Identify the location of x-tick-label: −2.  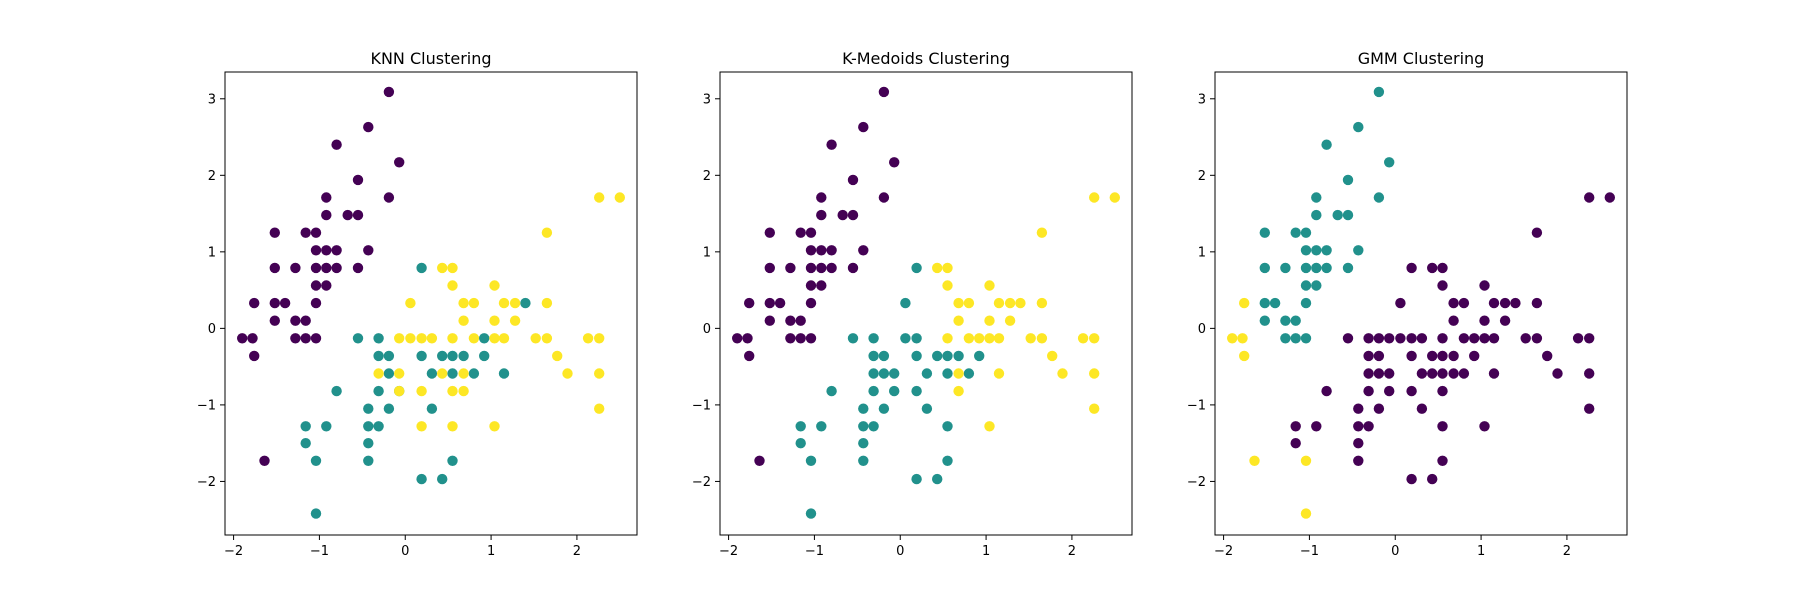
(728, 551).